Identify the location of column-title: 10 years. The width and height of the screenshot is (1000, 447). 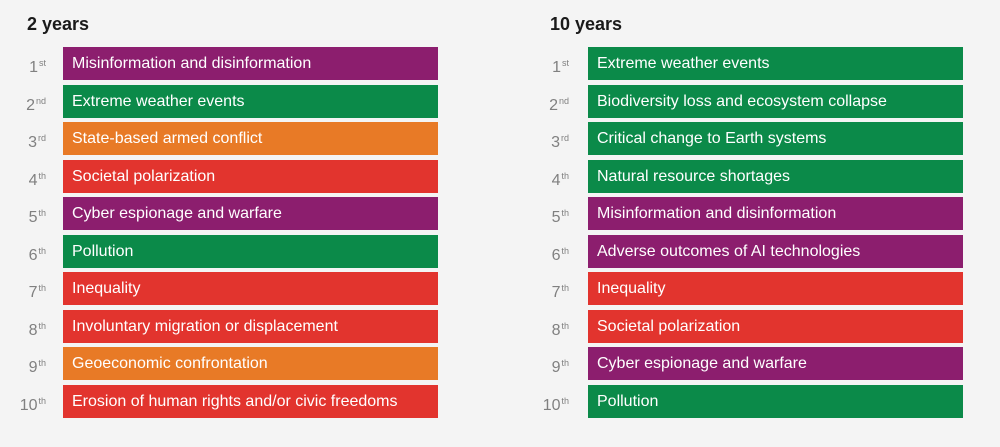
(586, 24).